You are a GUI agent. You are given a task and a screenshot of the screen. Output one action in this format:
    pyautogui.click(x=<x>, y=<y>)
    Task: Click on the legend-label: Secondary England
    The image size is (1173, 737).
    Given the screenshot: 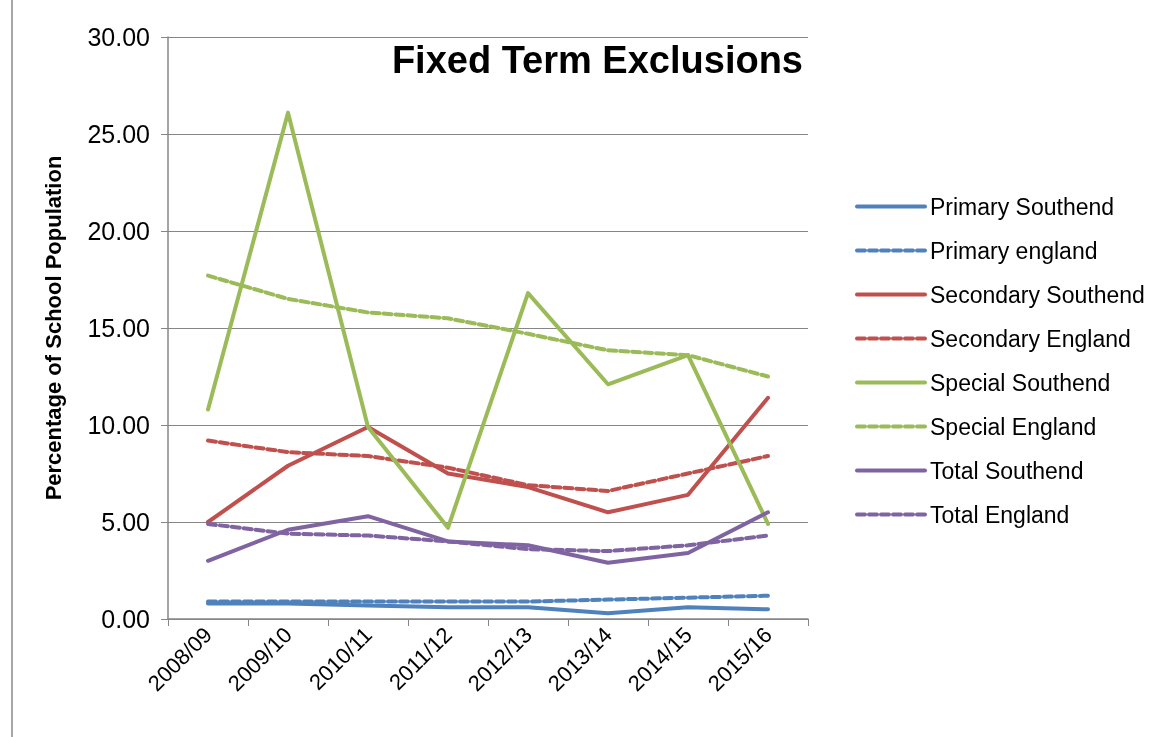 What is the action you would take?
    pyautogui.click(x=1030, y=338)
    